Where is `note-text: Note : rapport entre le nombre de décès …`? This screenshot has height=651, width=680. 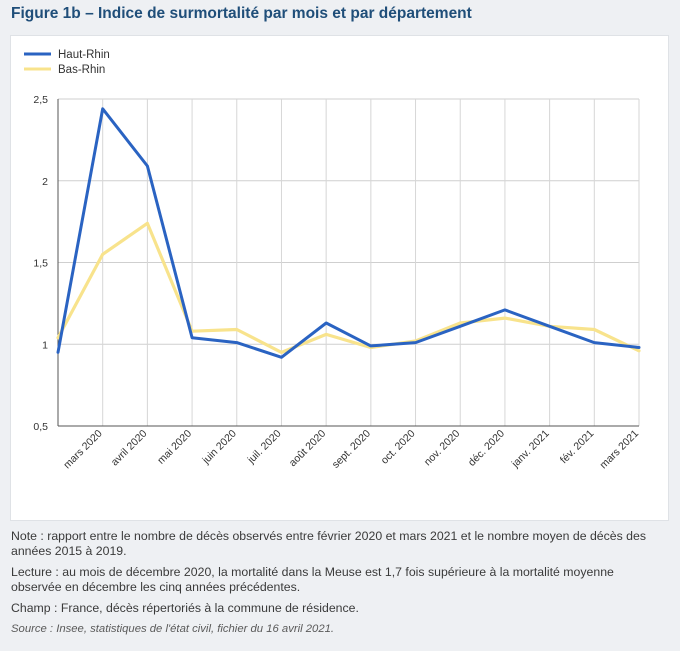 note-text: Note : rapport entre le nombre de décès … is located at coordinates (329, 543).